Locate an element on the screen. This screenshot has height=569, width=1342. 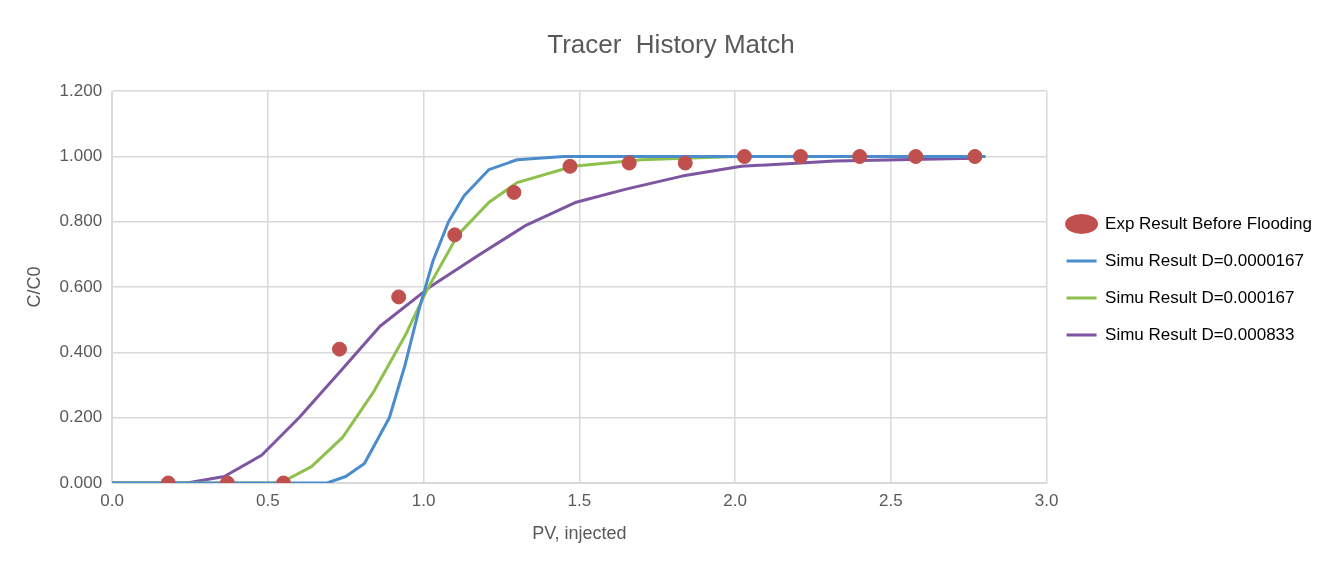
y-tick-label: 0.200 is located at coordinates (81, 417).